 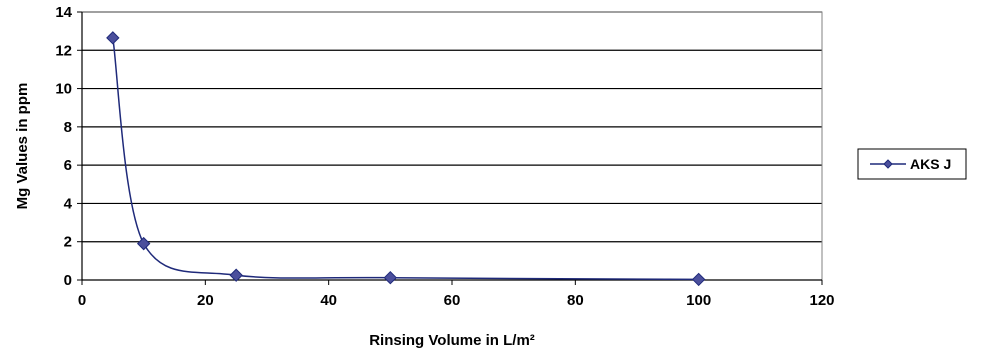 What do you see at coordinates (68, 242) in the screenshot?
I see `y-tick-label: 2` at bounding box center [68, 242].